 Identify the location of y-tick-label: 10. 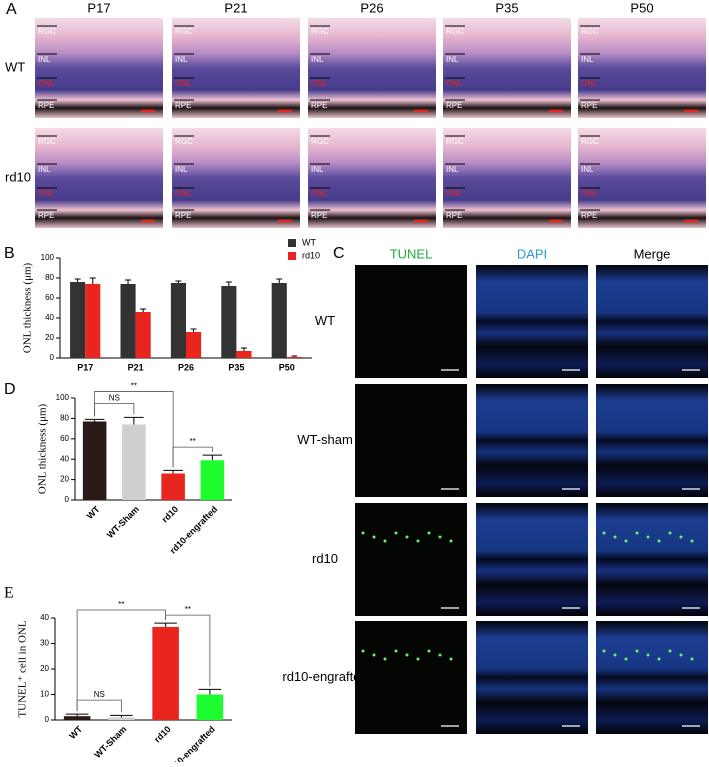
(44, 694).